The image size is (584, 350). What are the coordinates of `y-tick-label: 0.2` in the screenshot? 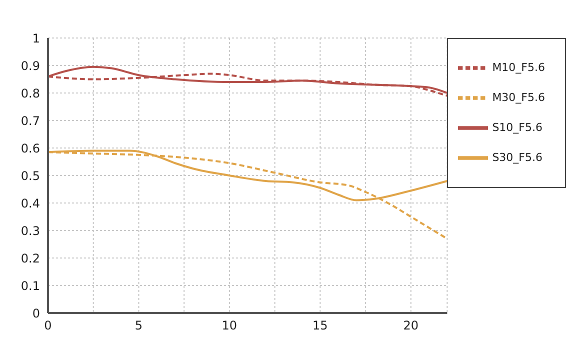 It's located at (30, 258).